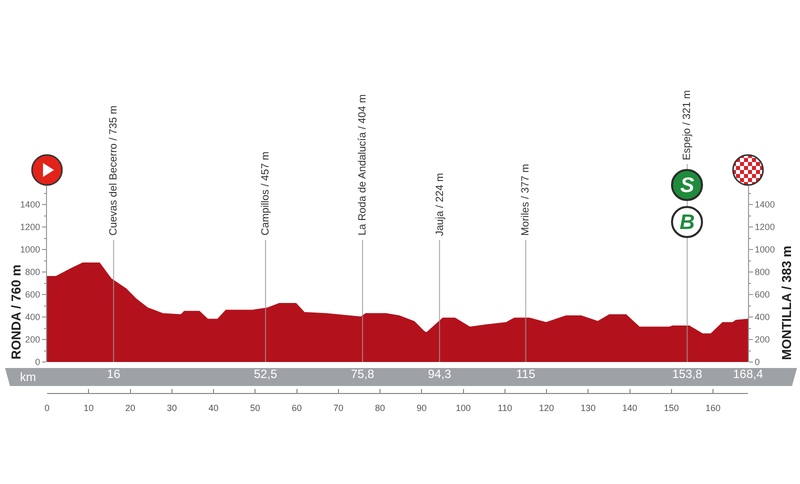  I want to click on y-tick-label: 0, so click(37, 362).